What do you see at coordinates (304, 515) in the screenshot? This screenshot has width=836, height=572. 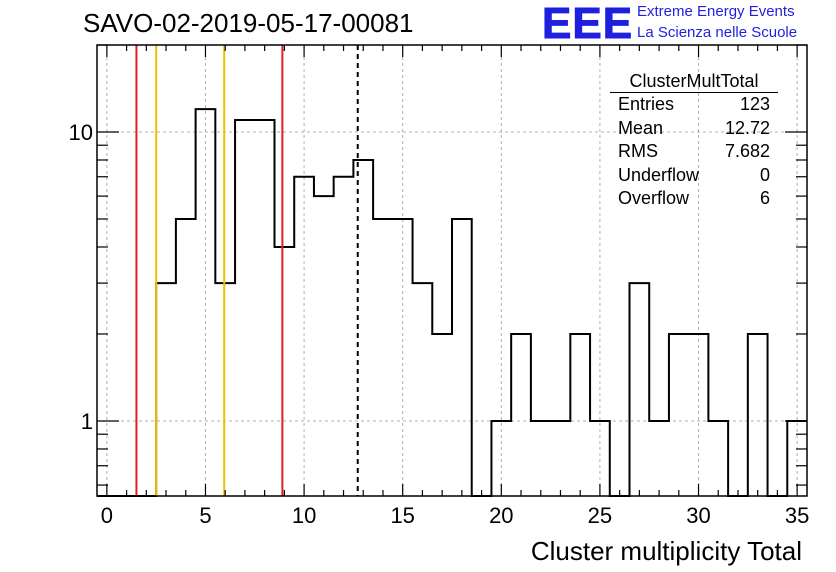 I see `x-tick-label: 10` at bounding box center [304, 515].